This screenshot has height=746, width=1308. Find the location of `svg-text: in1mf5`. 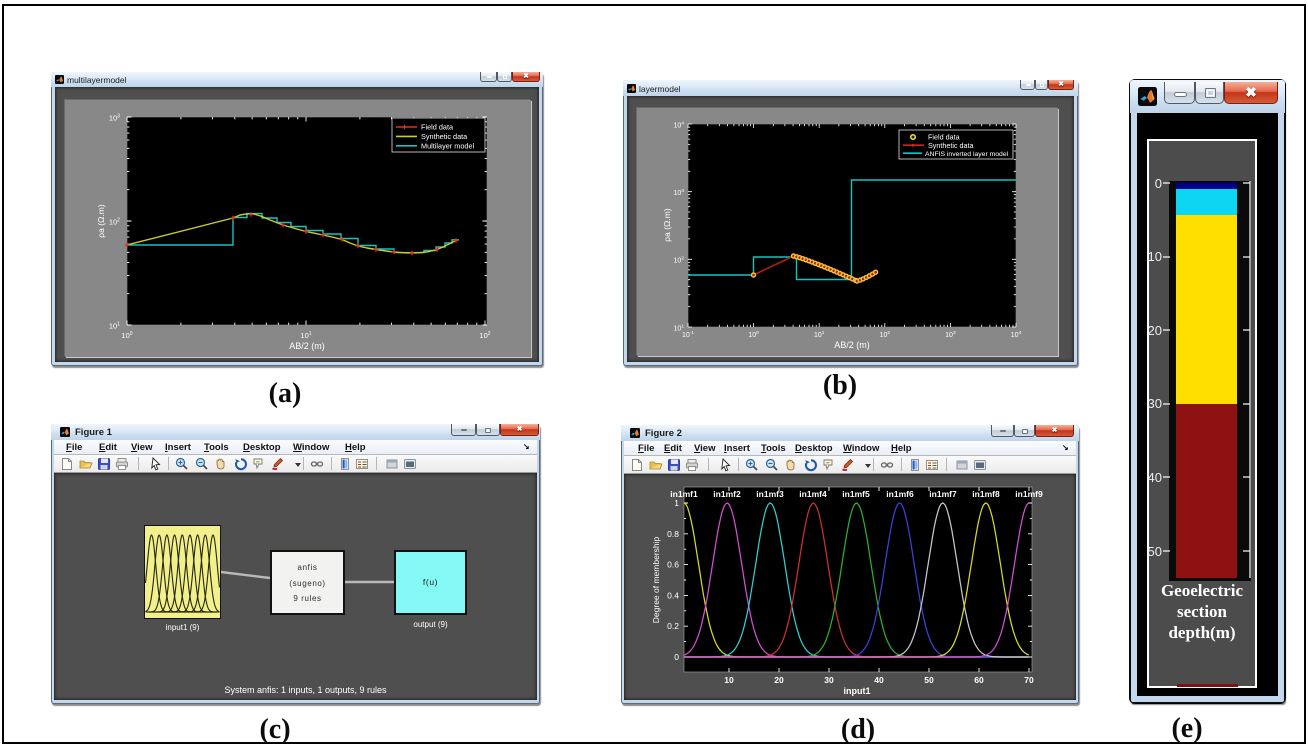

svg-text: in1mf5 is located at coordinates (856, 494).